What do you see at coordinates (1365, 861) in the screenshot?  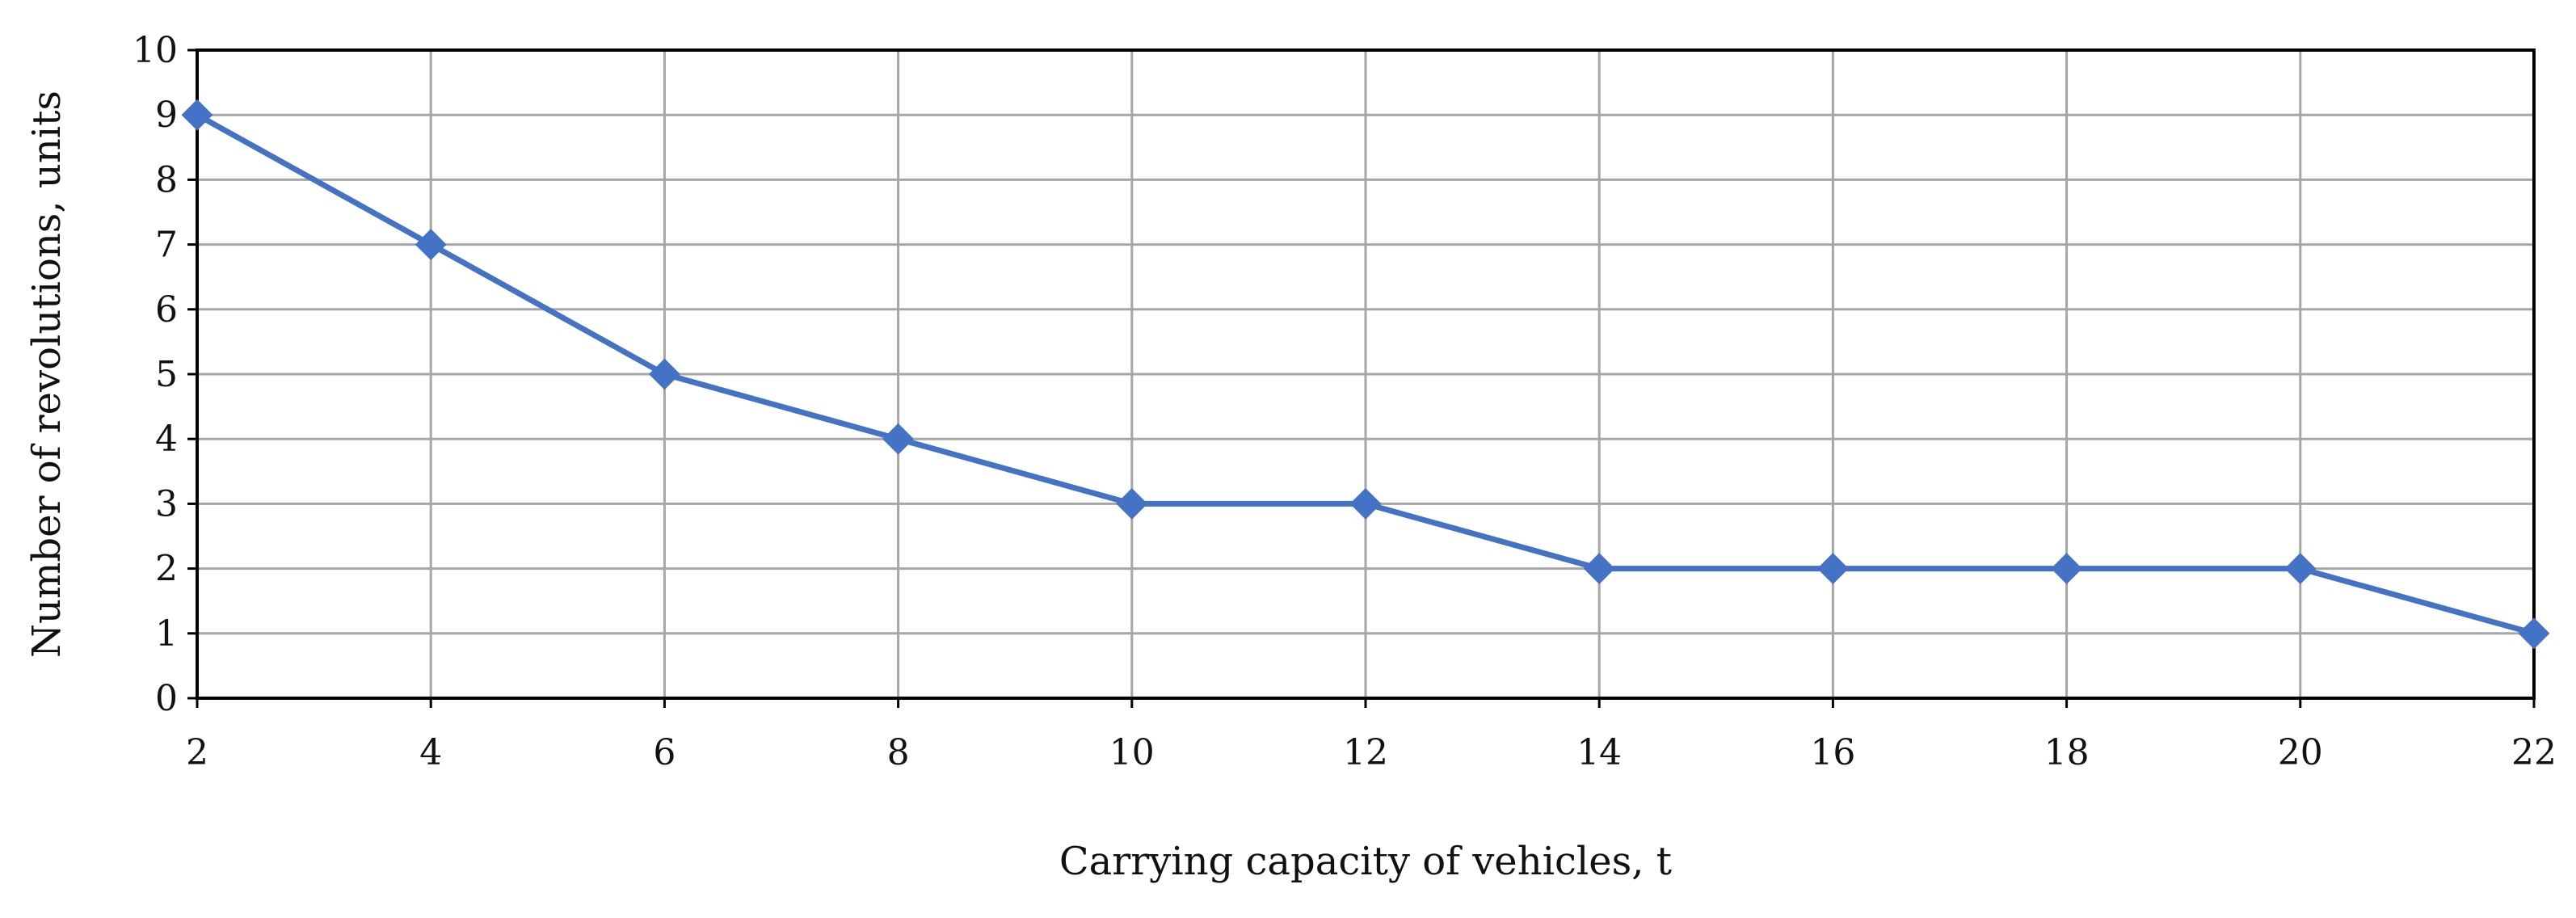 I see `x-axis-title: Carrying capacity of vehicles, t` at bounding box center [1365, 861].